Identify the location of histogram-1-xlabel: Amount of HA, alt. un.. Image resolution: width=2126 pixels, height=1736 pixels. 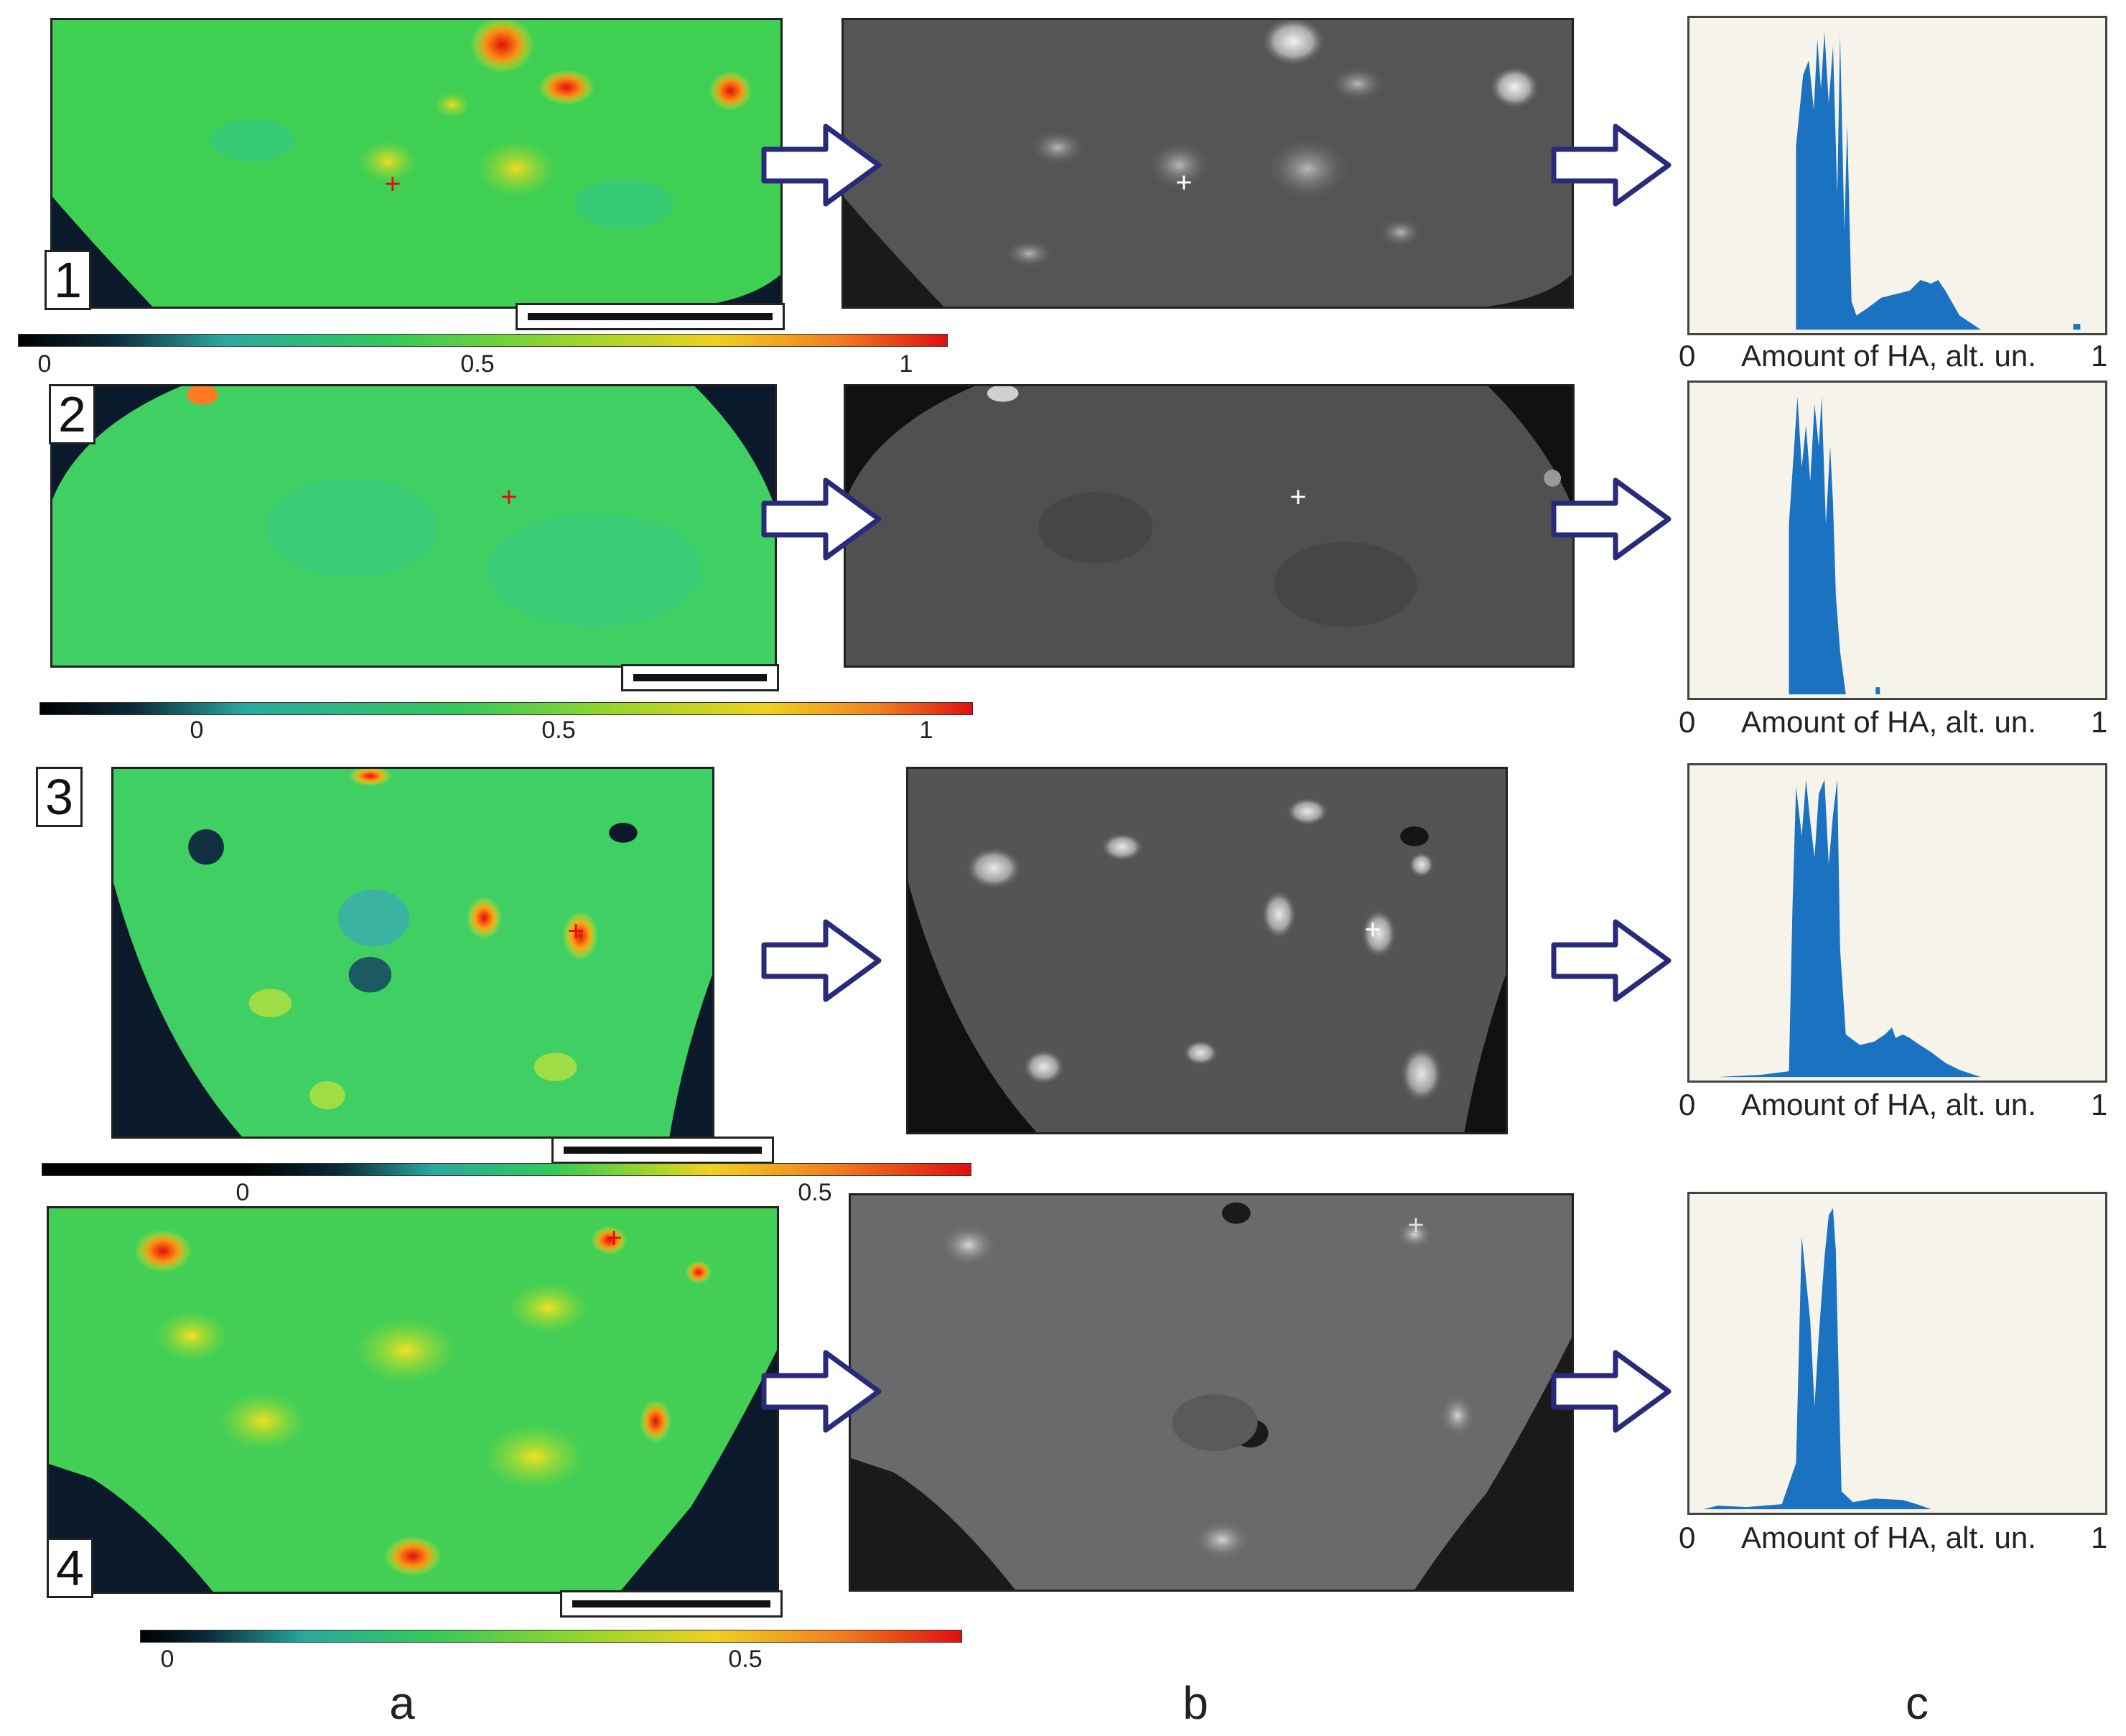
(1888, 356).